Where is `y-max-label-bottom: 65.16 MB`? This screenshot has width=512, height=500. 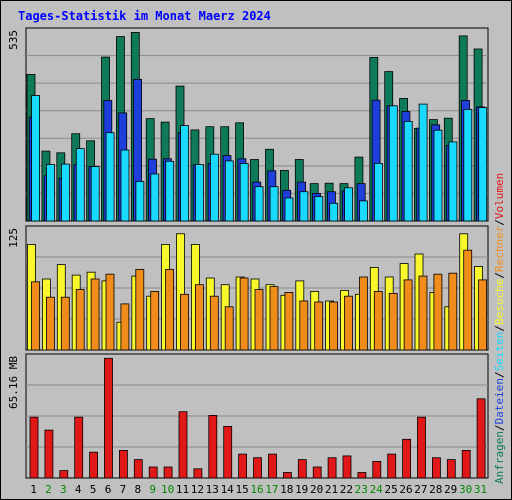
y-max-label-bottom: 65.16 MB is located at coordinates (13, 382).